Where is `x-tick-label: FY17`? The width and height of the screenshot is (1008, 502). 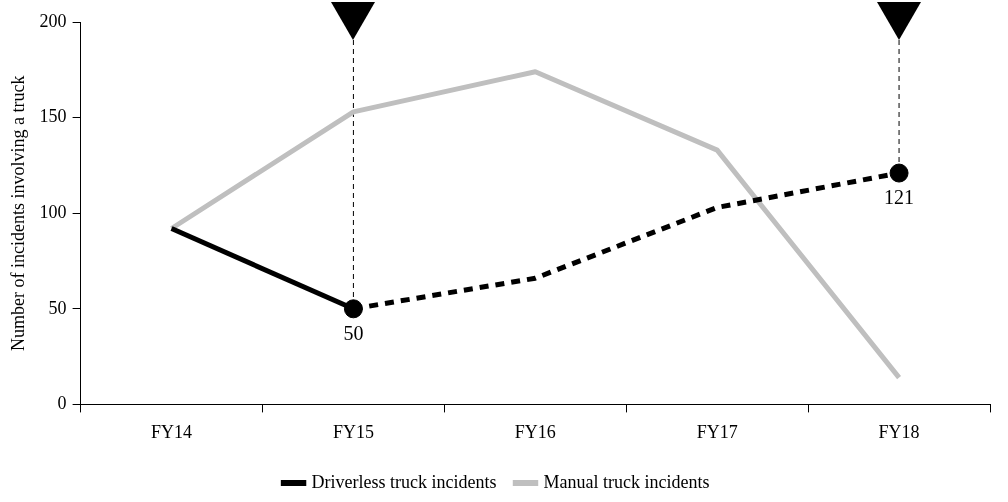 x-tick-label: FY17 is located at coordinates (717, 431).